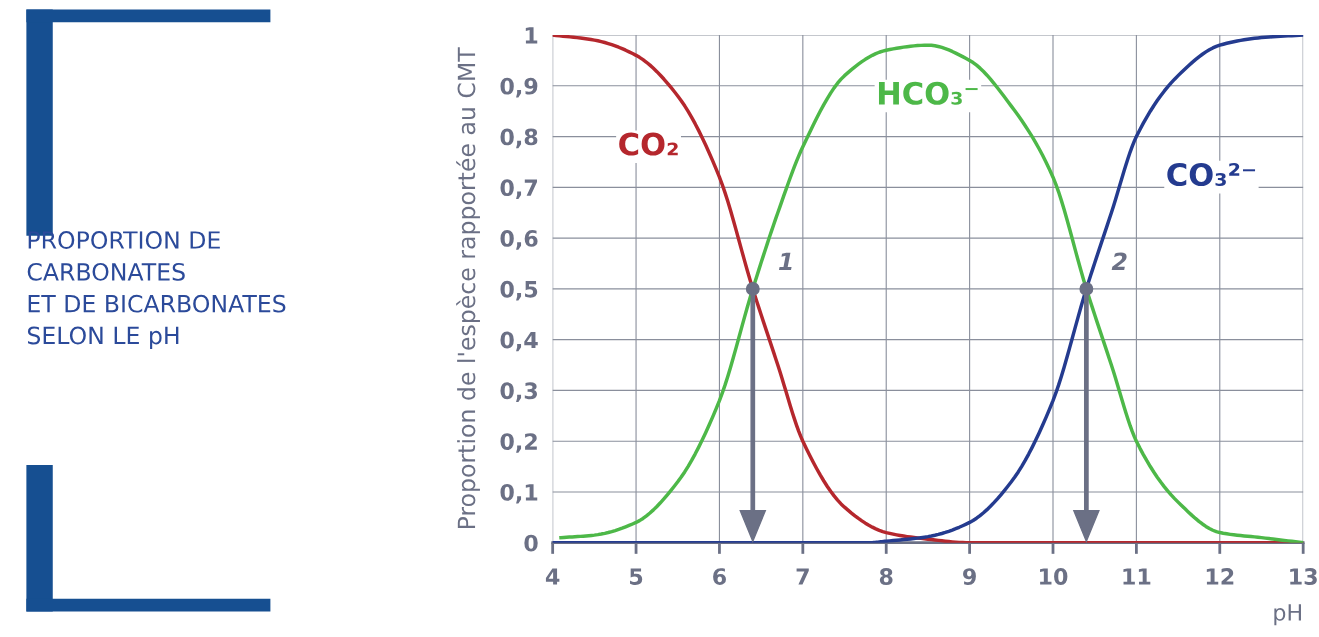  Describe the element at coordinates (519, 87) in the screenshot. I see `y-tick-label: 0,9` at that location.